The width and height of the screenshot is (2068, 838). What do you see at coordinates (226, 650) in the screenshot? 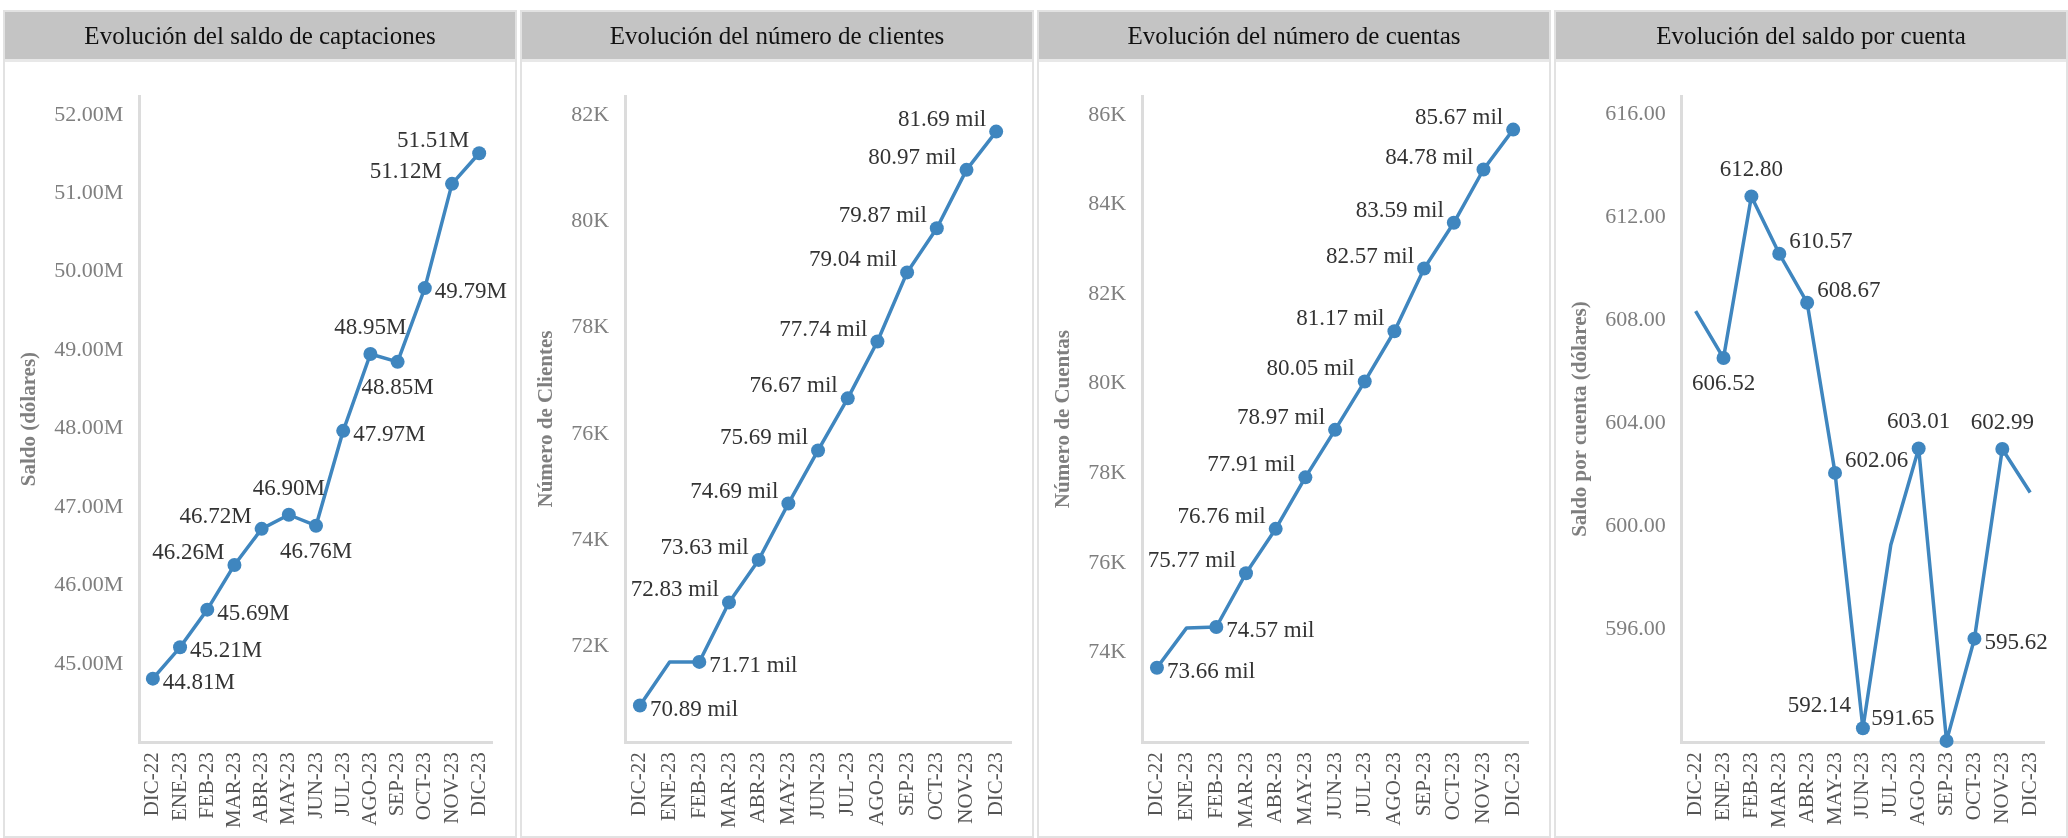
I see `data-label: 45.21M` at bounding box center [226, 650].